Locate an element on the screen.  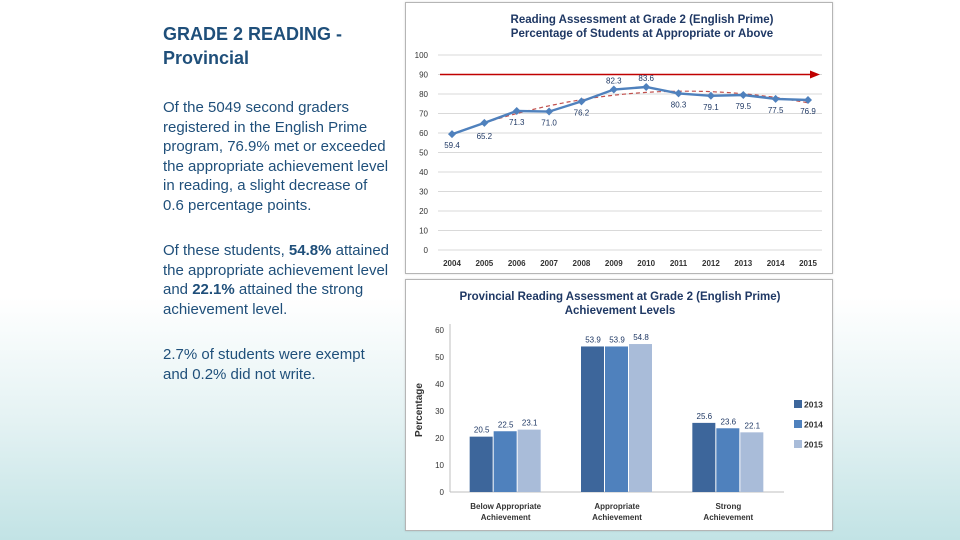
bar-chart-legend-label: 2014 is located at coordinates (813, 425).